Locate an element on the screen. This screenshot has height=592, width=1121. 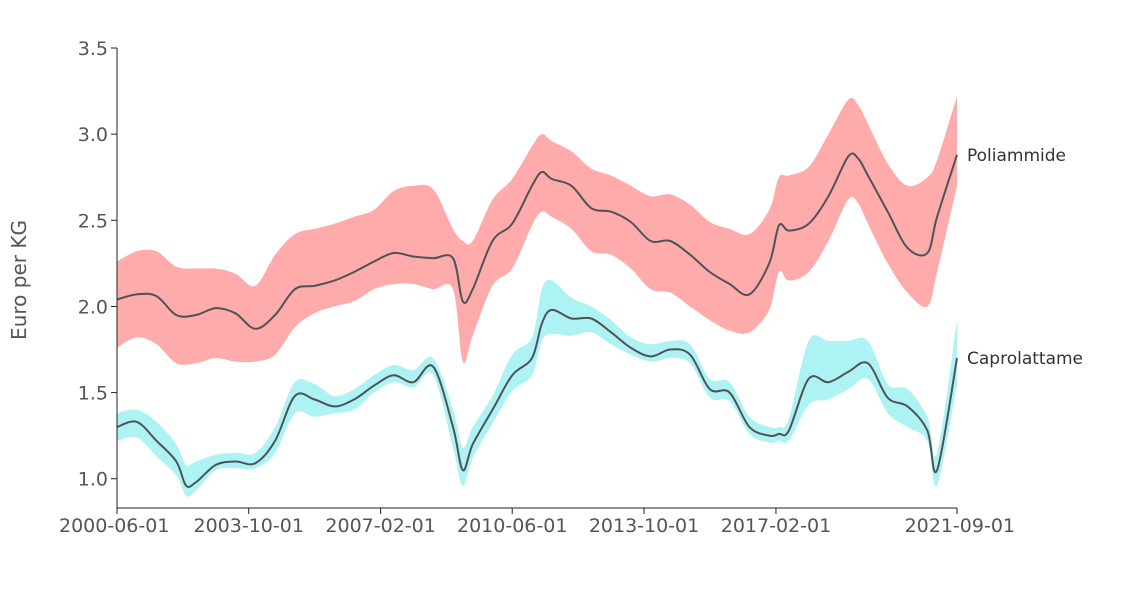
y-tick-label: 1.5 is located at coordinates (93, 394).